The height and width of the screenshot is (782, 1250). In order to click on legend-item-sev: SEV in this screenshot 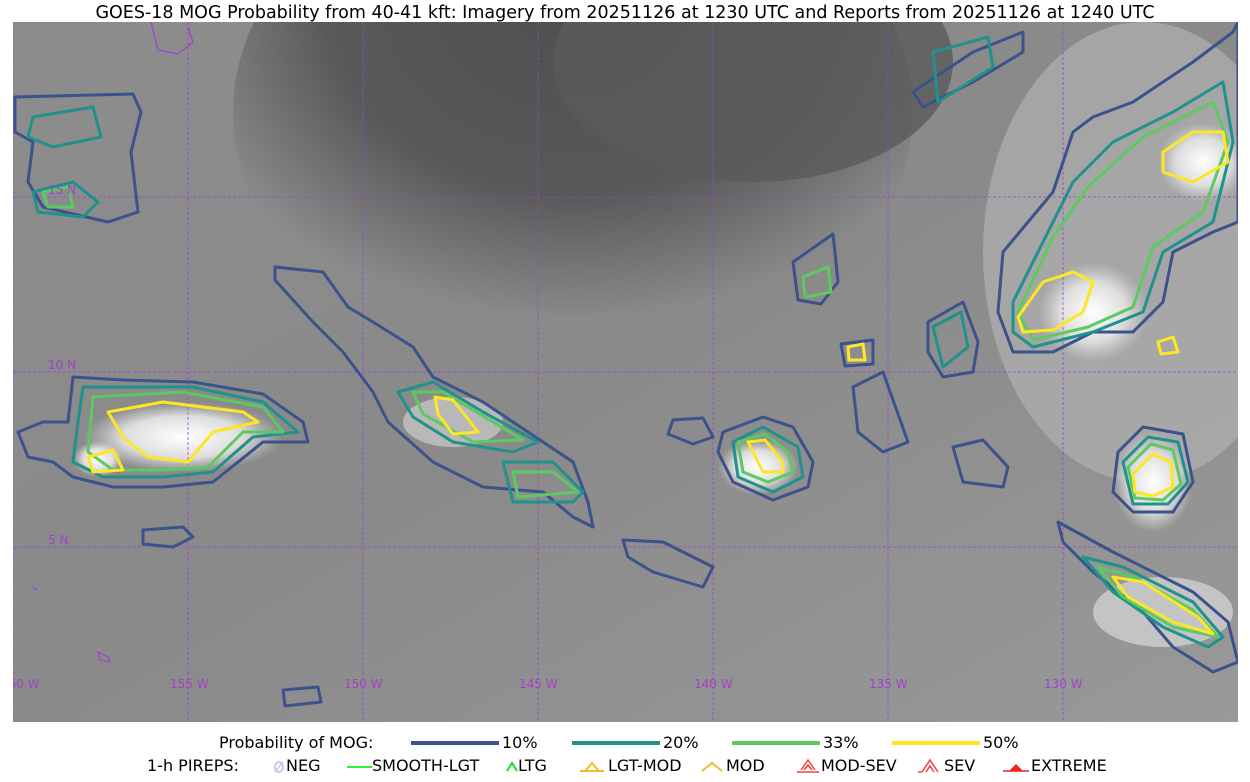, I will do `click(946, 765)`.